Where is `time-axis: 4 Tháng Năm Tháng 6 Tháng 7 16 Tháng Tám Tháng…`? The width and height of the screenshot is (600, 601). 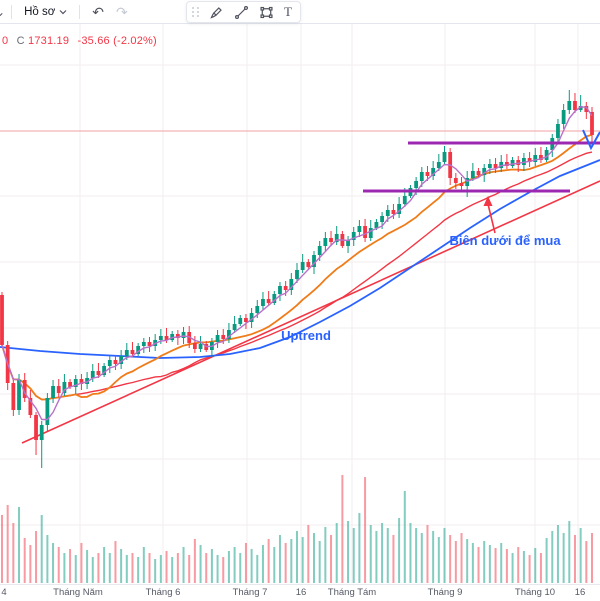
time-axis: 4 Tháng Năm Tháng 6 Tháng 7 16 Tháng Tám Tháng… is located at coordinates (300, 592).